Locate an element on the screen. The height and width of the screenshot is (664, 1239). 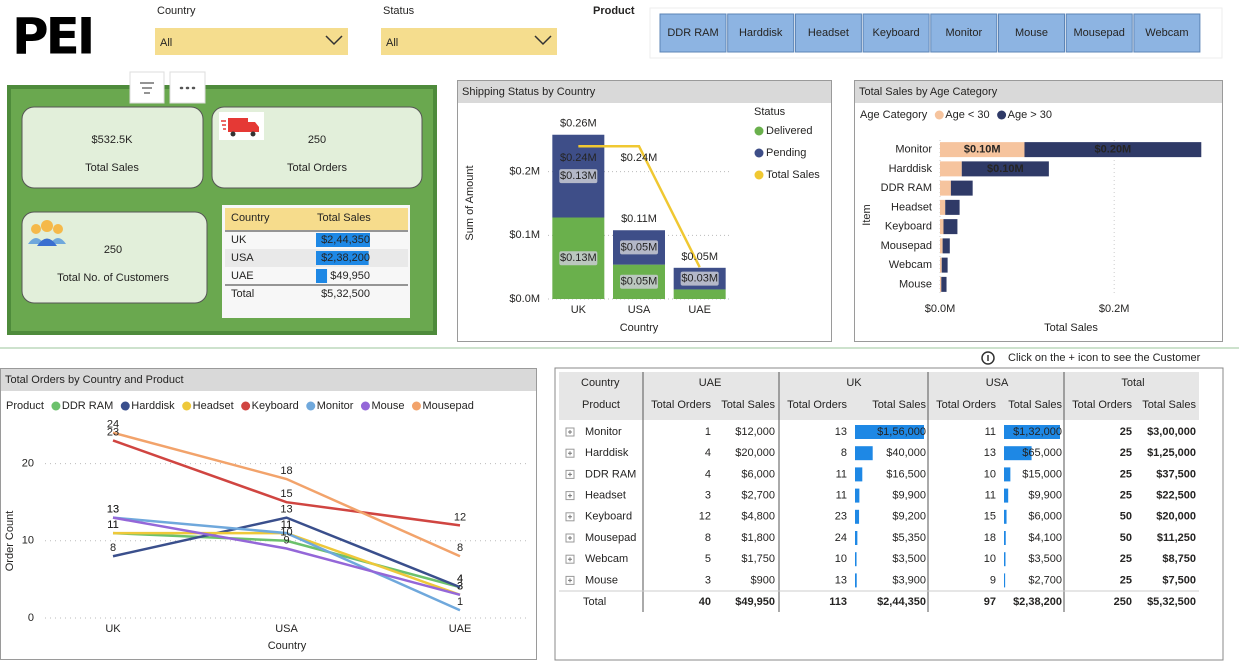
matrix-cell: $3,00,000 is located at coordinates (1171, 432).